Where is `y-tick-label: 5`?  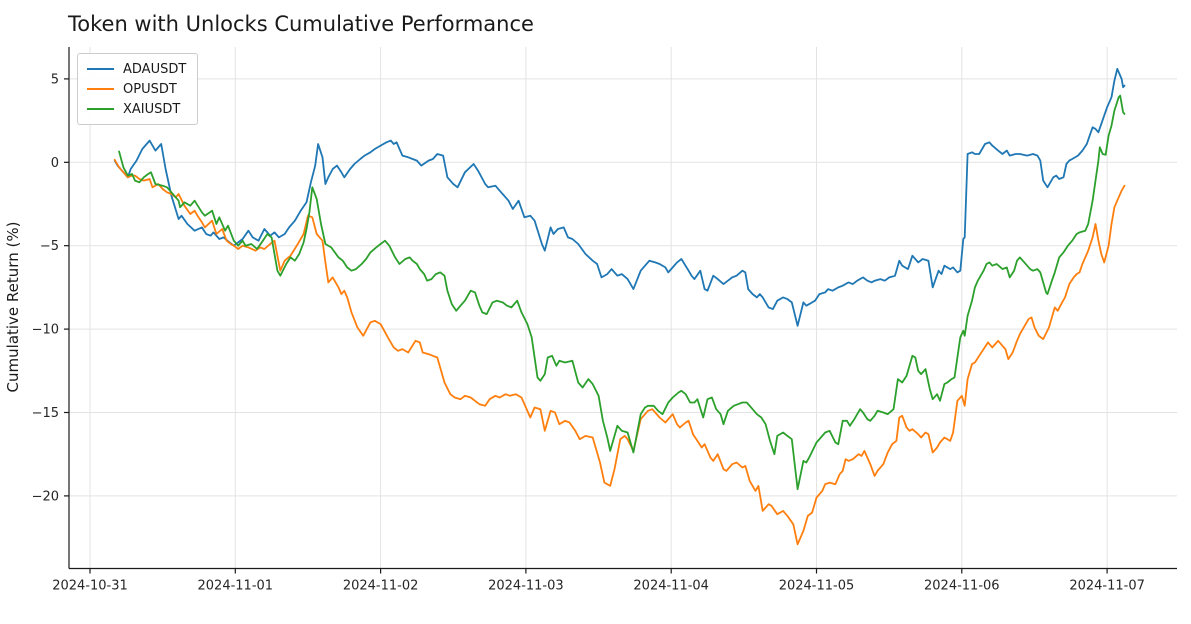 y-tick-label: 5 is located at coordinates (55, 79).